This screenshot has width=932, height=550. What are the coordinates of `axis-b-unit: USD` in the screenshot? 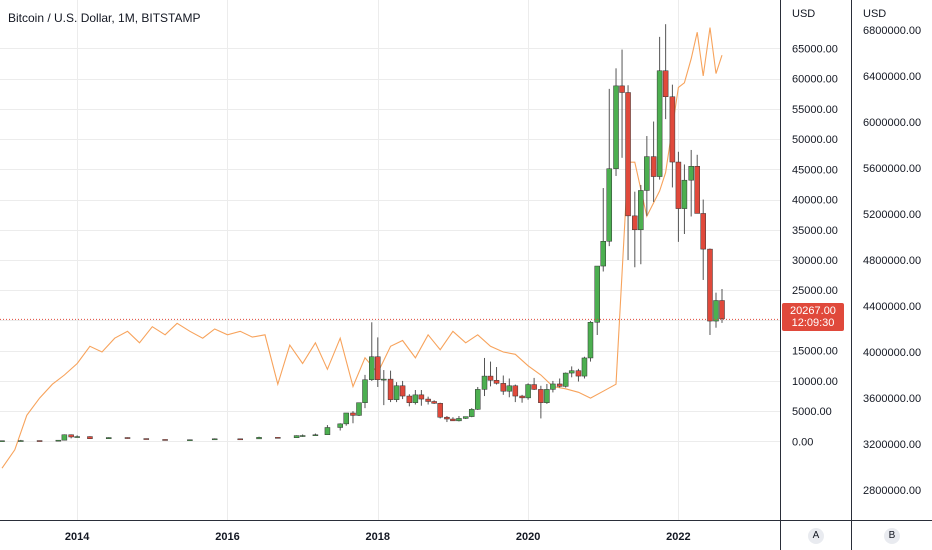 It's located at (874, 14).